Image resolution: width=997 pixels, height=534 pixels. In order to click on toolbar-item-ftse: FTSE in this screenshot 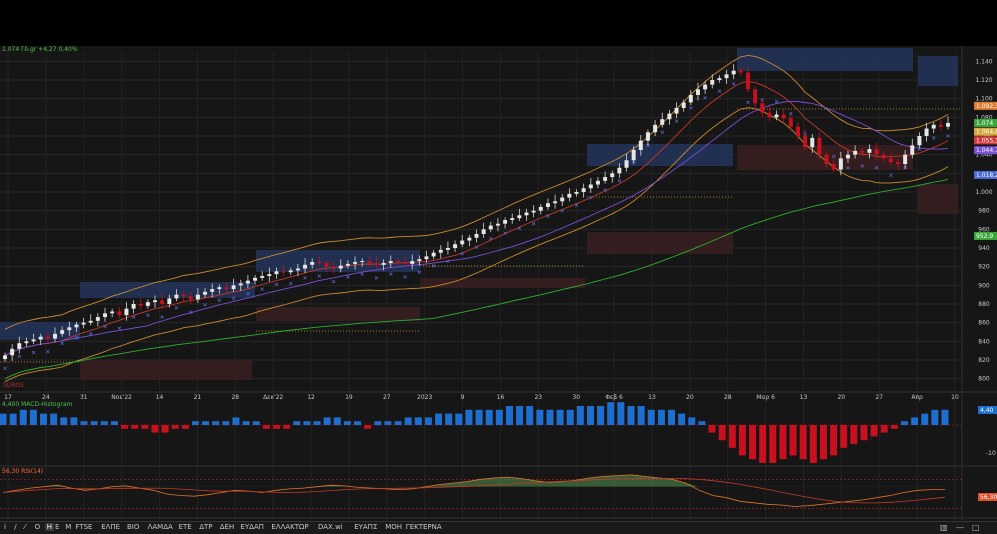, I will do `click(84, 527)`.